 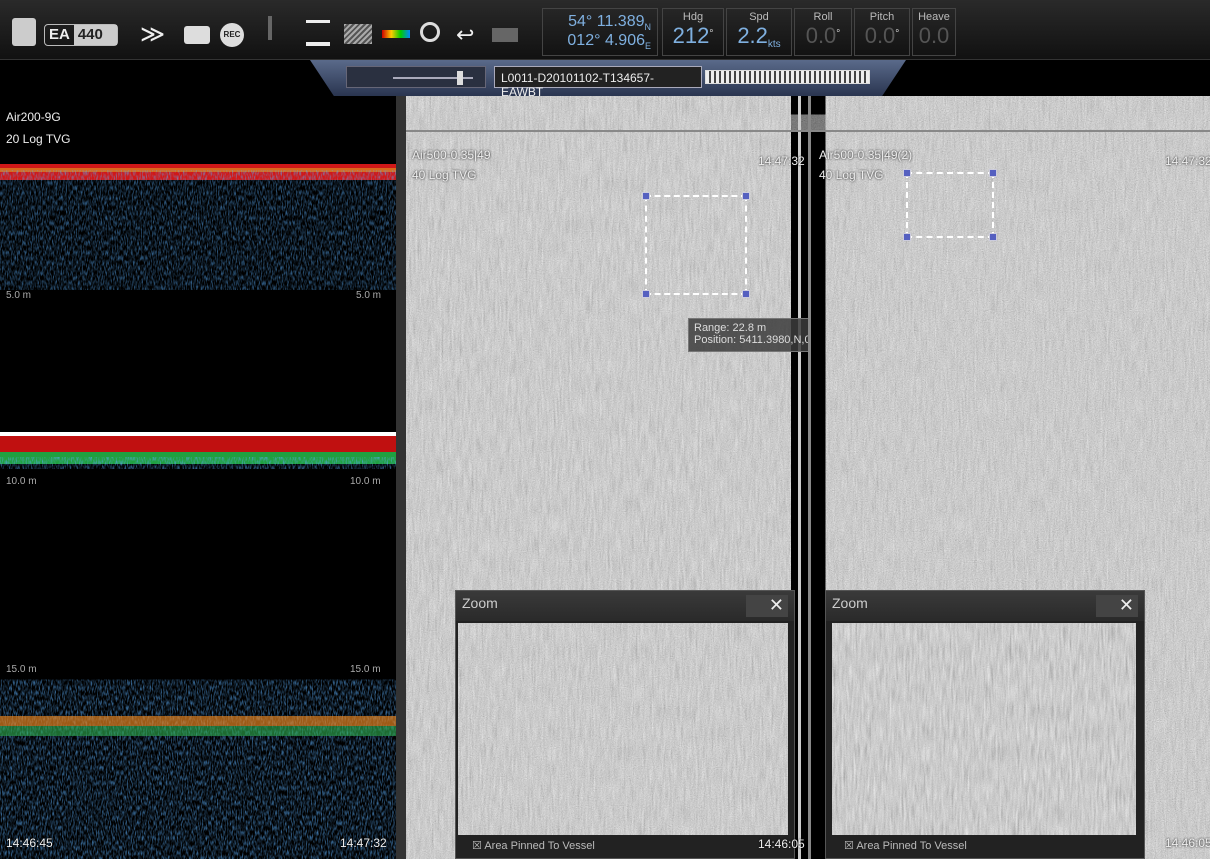 What do you see at coordinates (460, 78) in the screenshot?
I see `slider-thumb` at bounding box center [460, 78].